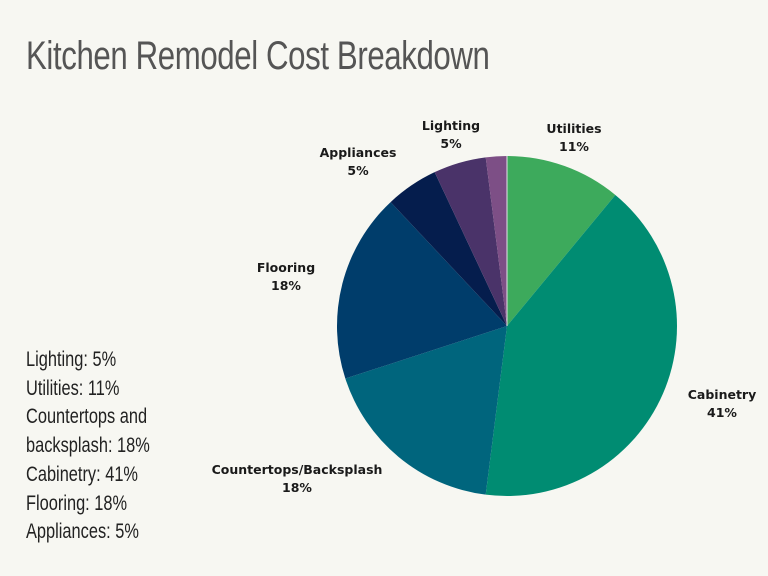  What do you see at coordinates (470, 241) in the screenshot?
I see `pie-slice-lighting` at bounding box center [470, 241].